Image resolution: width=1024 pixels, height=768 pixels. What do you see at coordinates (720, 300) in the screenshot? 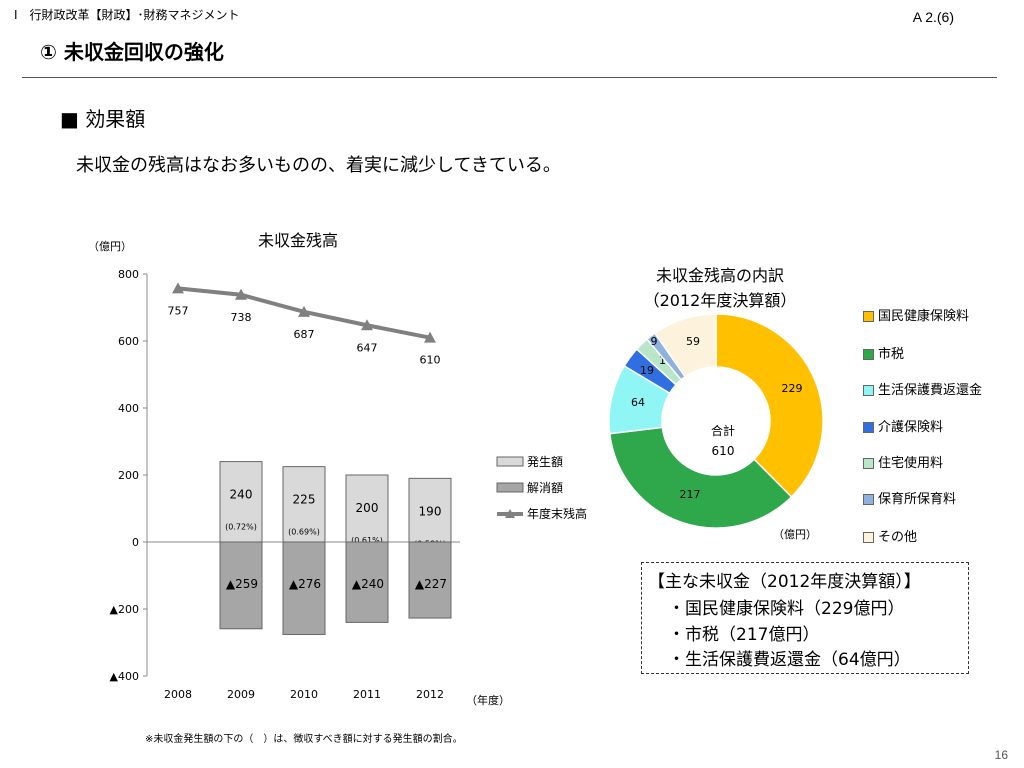
I see `pie-chart-subtitle: （2012年度決算額）` at bounding box center [720, 300].